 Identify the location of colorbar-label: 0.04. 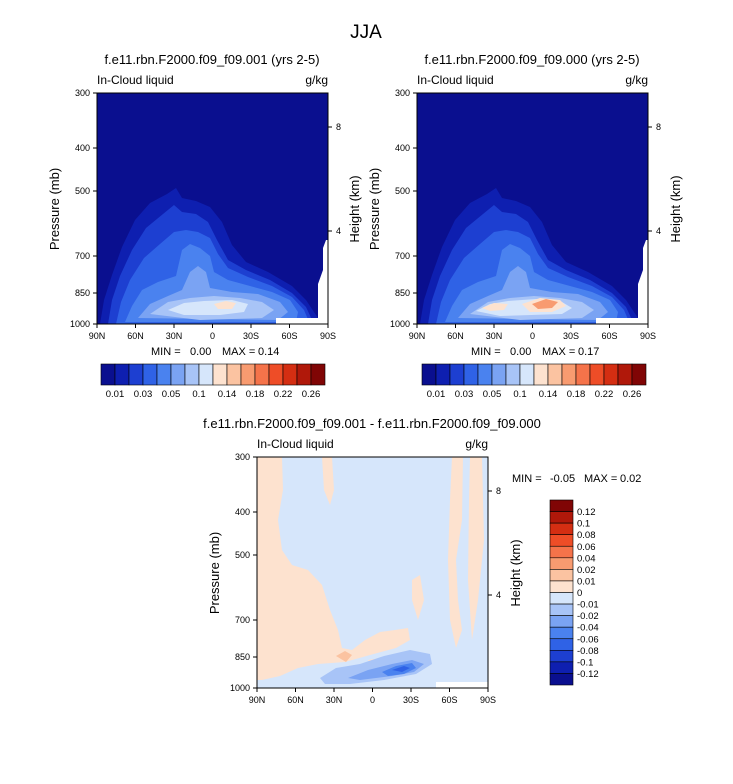
(586, 558).